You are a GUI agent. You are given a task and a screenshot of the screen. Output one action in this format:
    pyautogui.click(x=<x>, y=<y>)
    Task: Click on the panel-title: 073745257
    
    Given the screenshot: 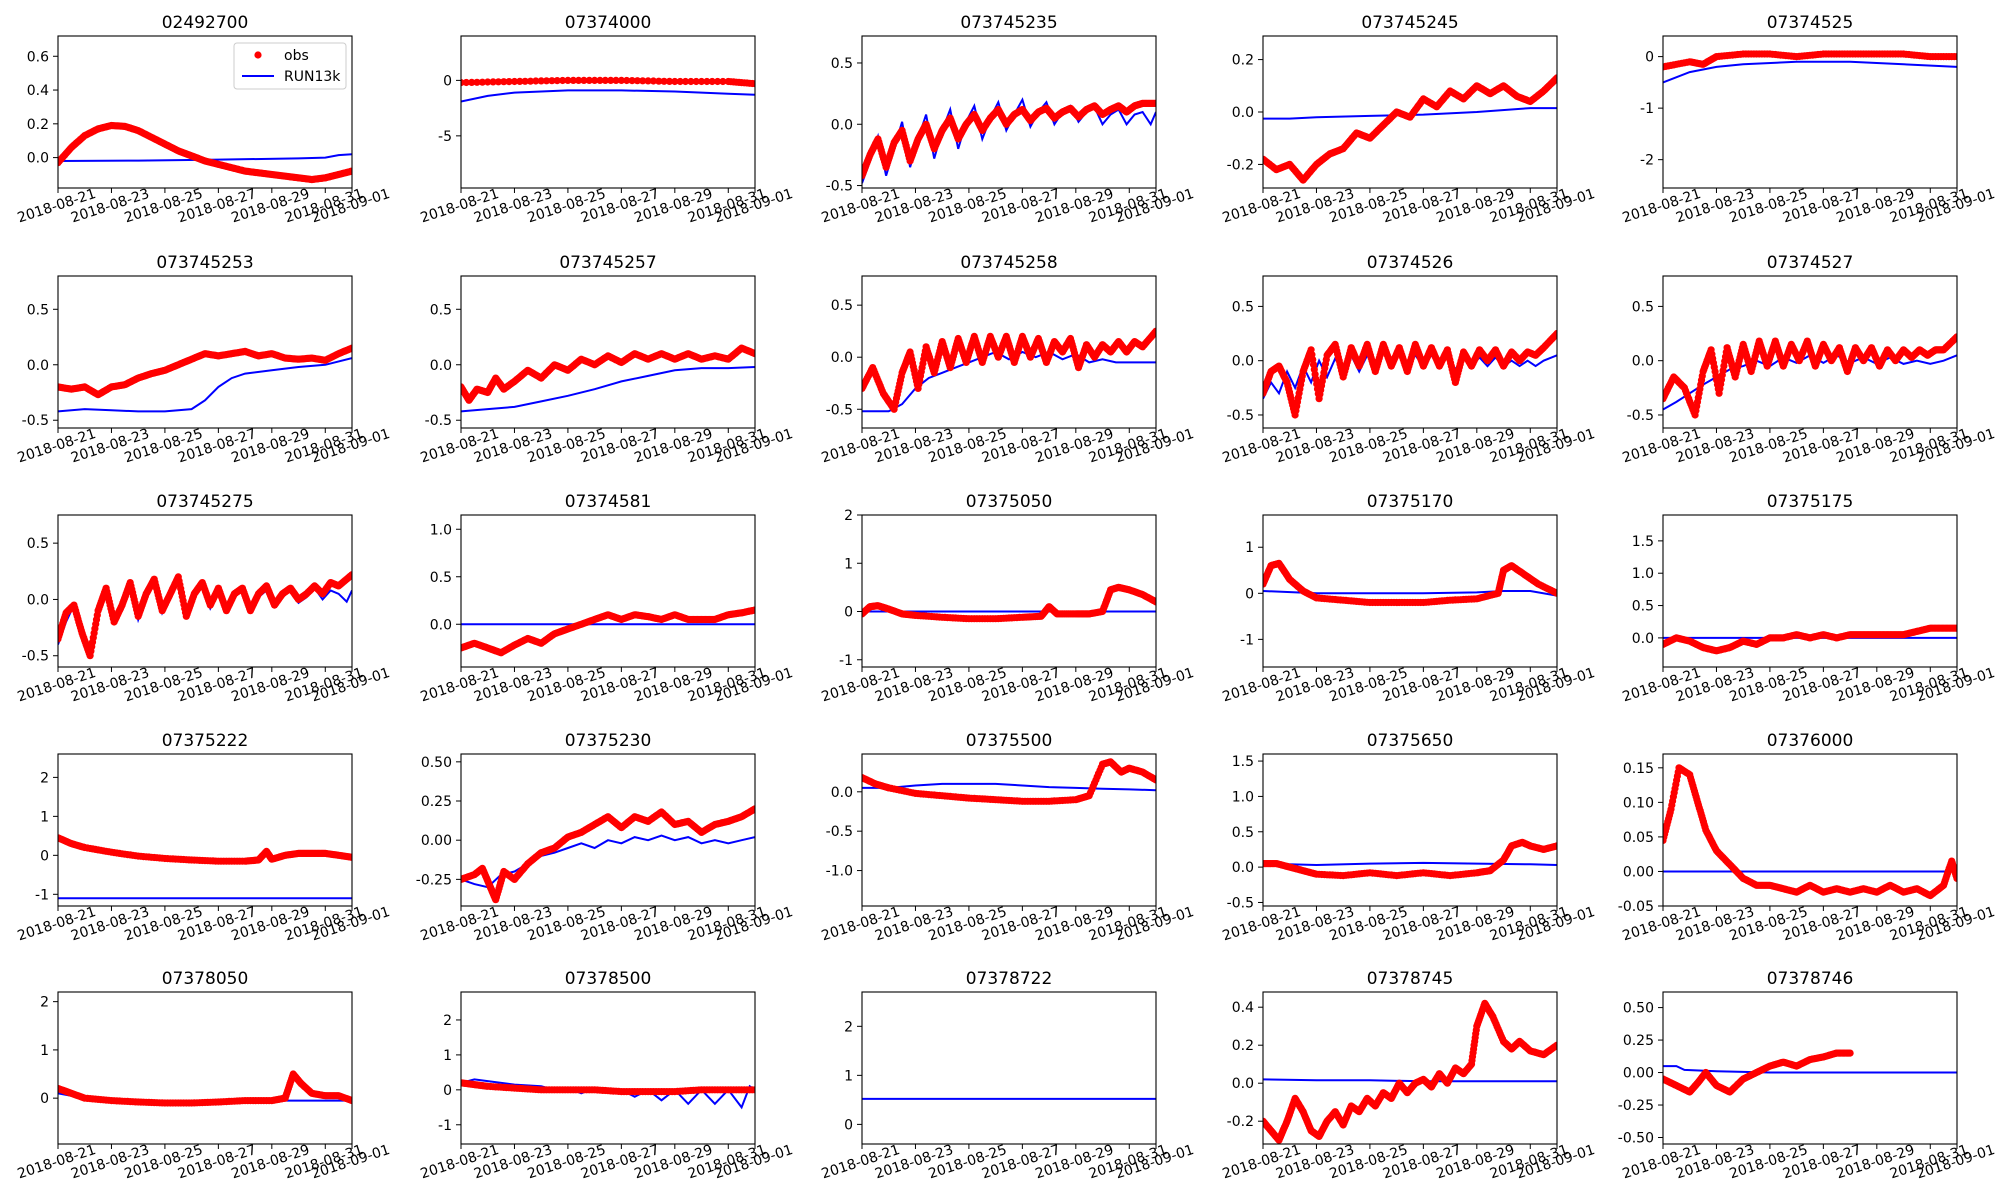 What is the action you would take?
    pyautogui.click(x=607, y=263)
    